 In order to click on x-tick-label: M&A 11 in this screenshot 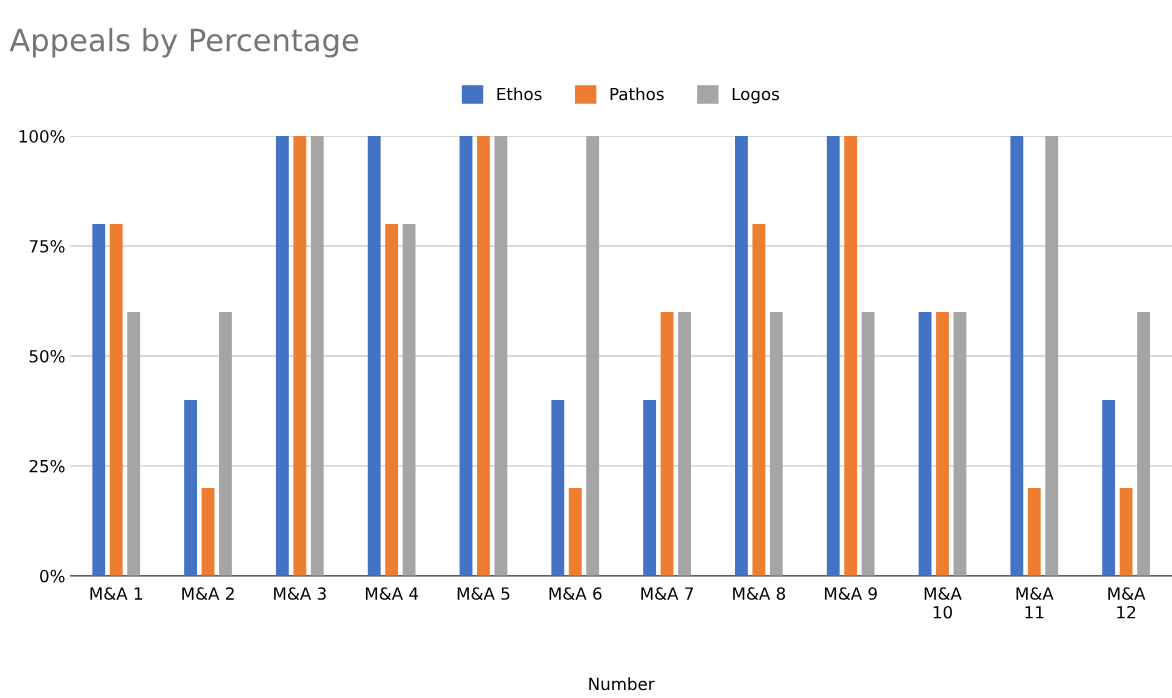, I will do `click(1035, 603)`.